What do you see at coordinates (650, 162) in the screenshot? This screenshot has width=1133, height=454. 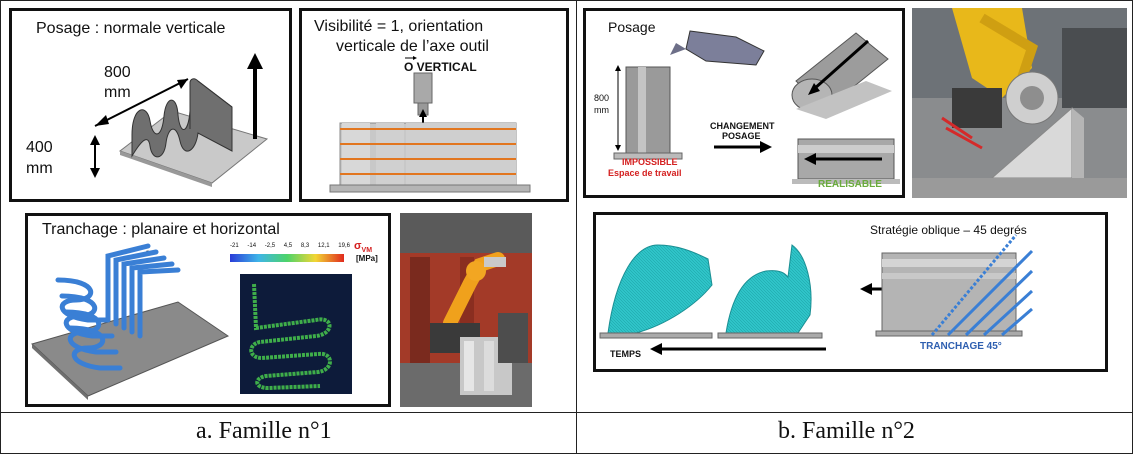 I see `impossible-label: IMPOSSIBLE` at bounding box center [650, 162].